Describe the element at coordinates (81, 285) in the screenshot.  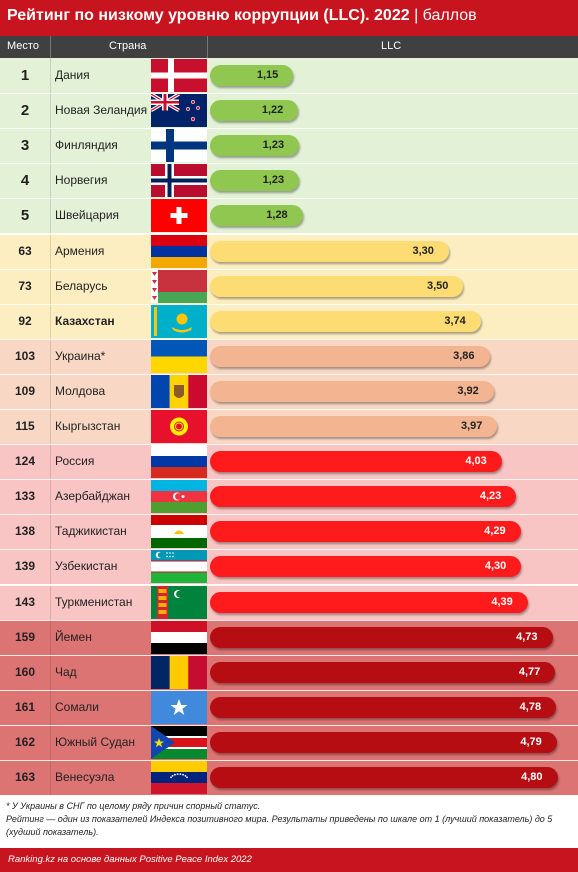
I see `country-name: Беларусь` at that location.